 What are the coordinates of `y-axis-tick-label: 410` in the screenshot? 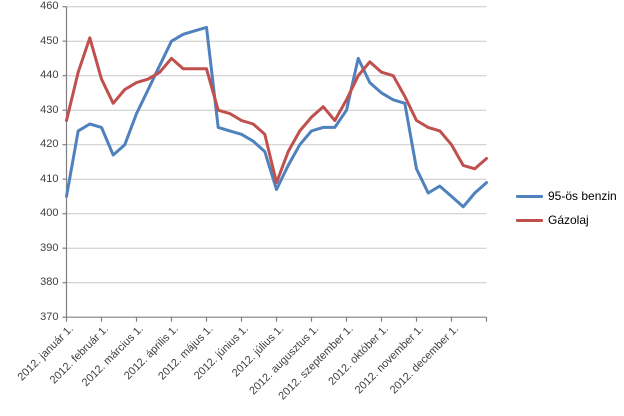 It's located at (49, 178).